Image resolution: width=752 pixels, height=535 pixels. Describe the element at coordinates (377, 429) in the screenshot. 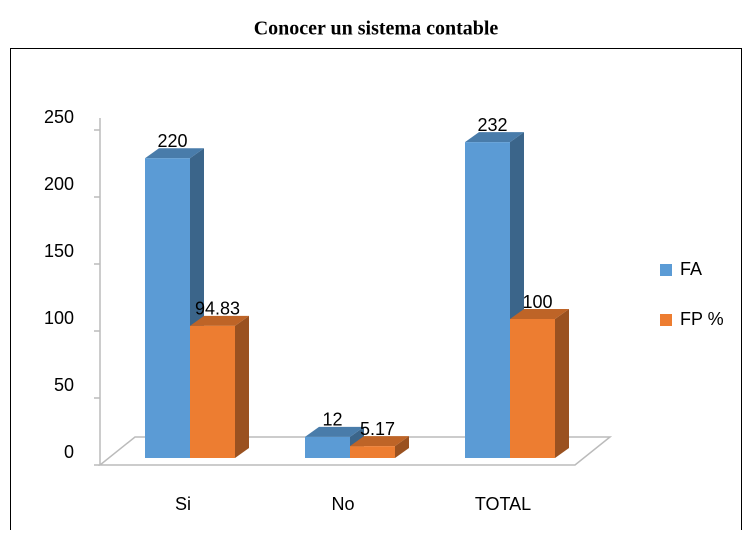

I see `value-label: 5.17` at that location.